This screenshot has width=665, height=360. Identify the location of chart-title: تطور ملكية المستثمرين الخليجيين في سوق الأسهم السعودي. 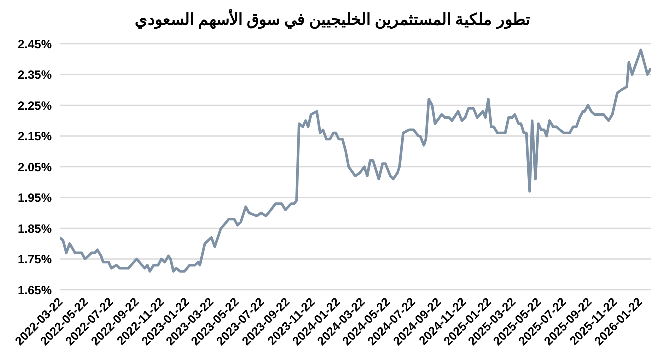
(333, 20).